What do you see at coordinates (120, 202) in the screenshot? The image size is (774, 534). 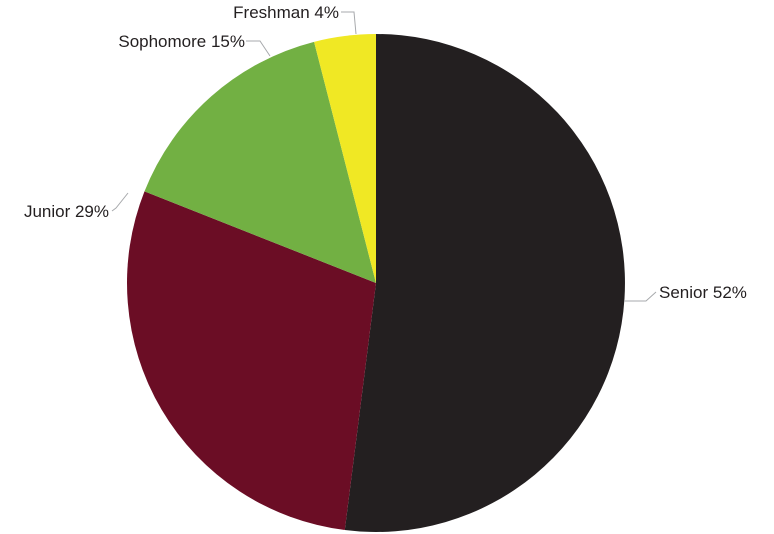 I see `leader-line-junior` at bounding box center [120, 202].